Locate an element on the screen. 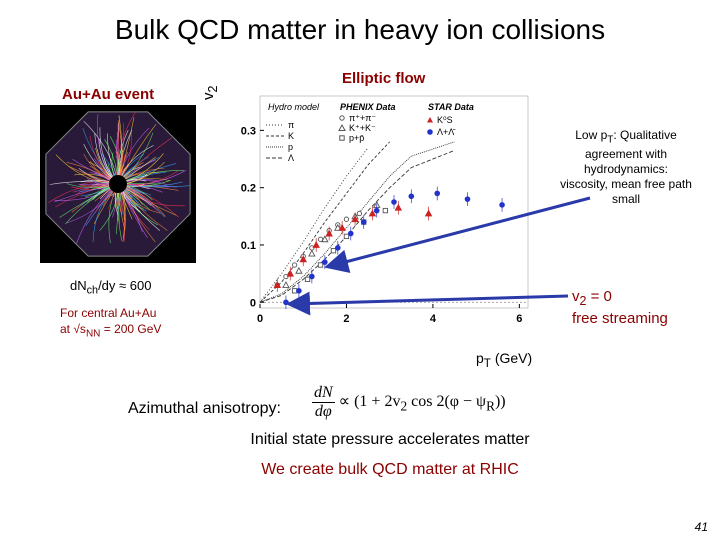 The height and width of the screenshot is (540, 720). formula-fraction: dN dφ is located at coordinates (323, 402).